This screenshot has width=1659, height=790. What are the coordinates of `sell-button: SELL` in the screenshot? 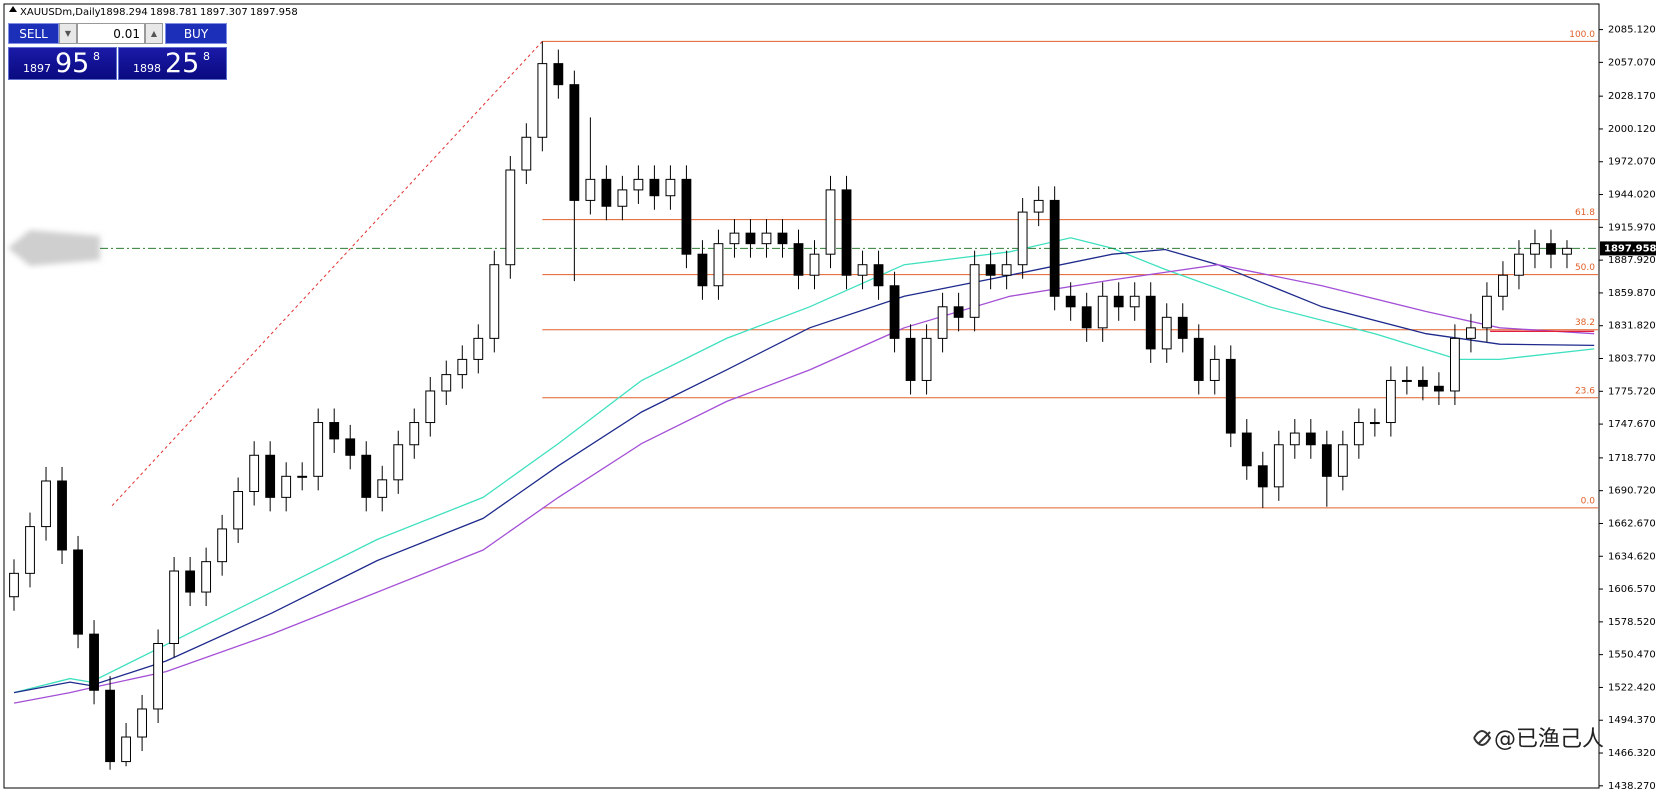 It's located at (33, 33).